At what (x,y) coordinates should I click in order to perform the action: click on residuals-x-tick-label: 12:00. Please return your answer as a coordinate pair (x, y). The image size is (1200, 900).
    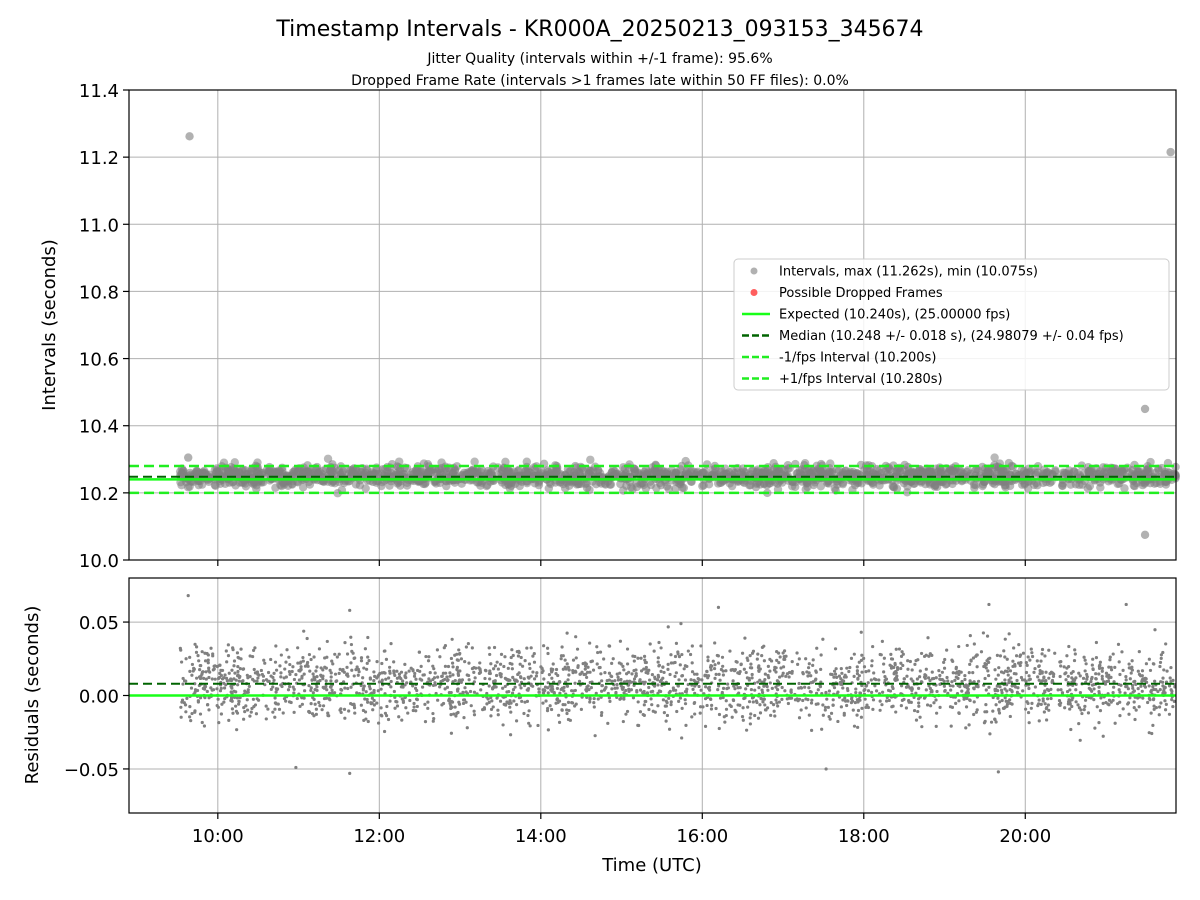
    Looking at the image, I should click on (379, 836).